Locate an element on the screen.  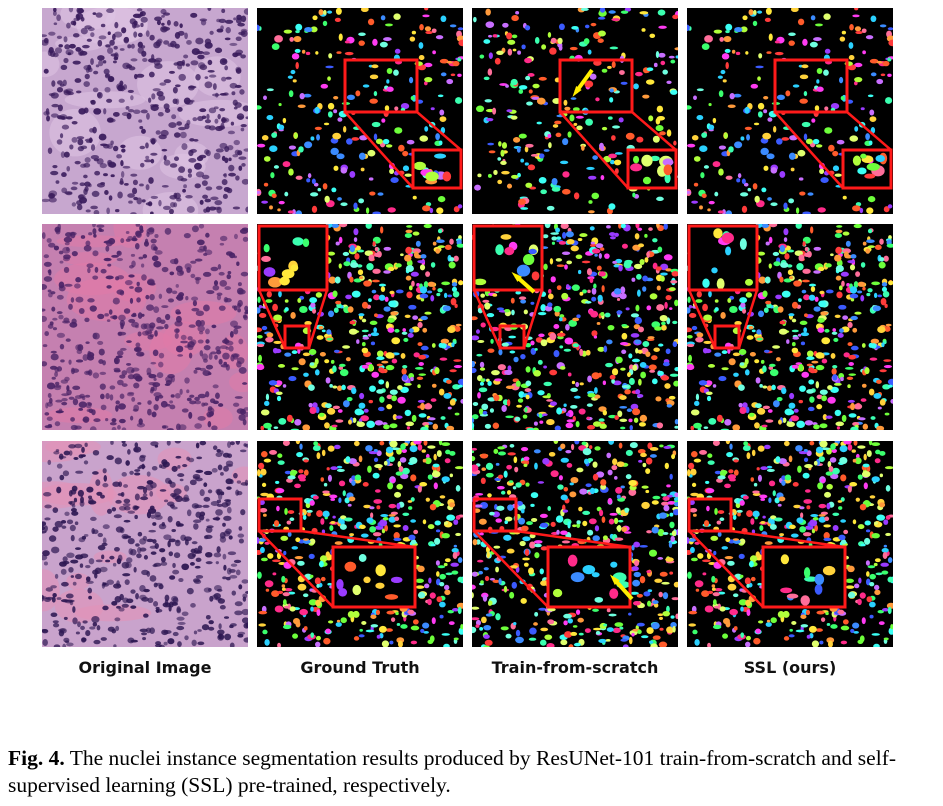
column-label-train-from-scratch: Train-from-scratch is located at coordinates (575, 667).